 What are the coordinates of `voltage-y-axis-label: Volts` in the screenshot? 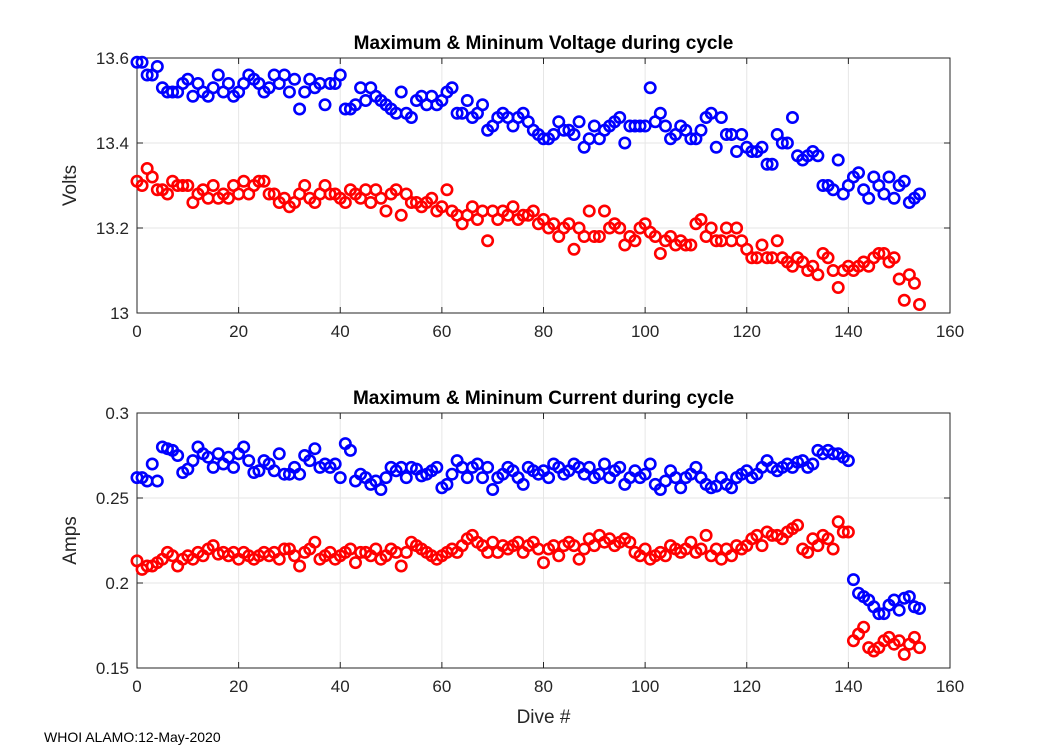 It's located at (70, 185).